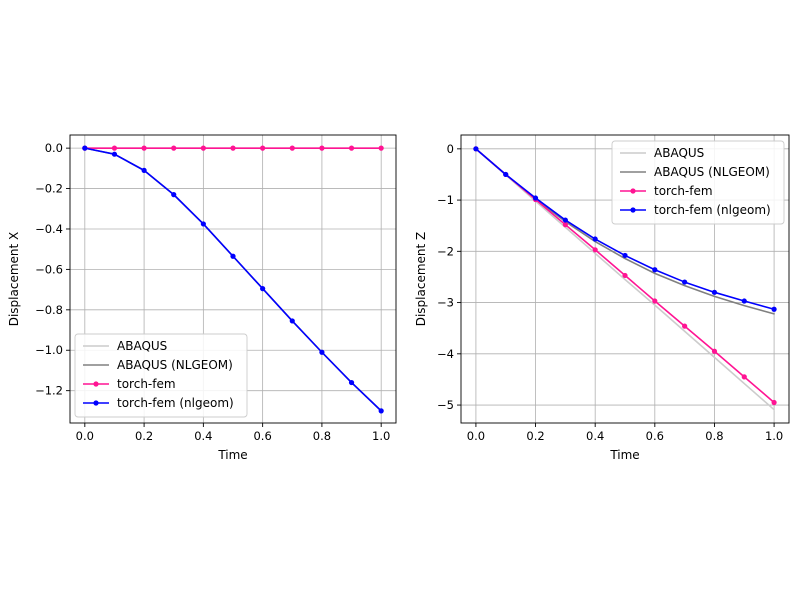 This screenshot has width=800, height=600. I want to click on y-tick-label: −1.0, so click(49, 350).